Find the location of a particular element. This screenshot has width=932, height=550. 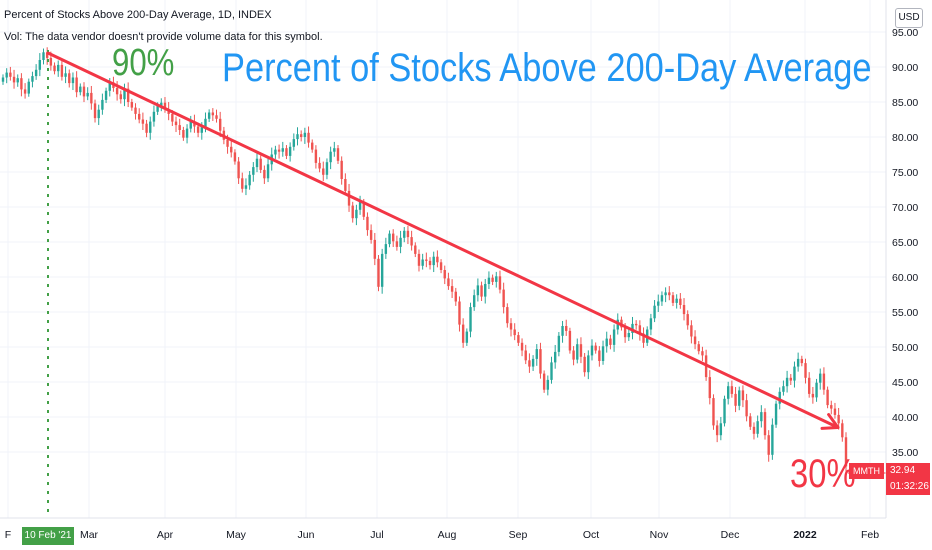

time-axis: F Mar Apr May Jun Jul Aug Sep Oct Nov Dec 2022 Feb is located at coordinates (442, 535).